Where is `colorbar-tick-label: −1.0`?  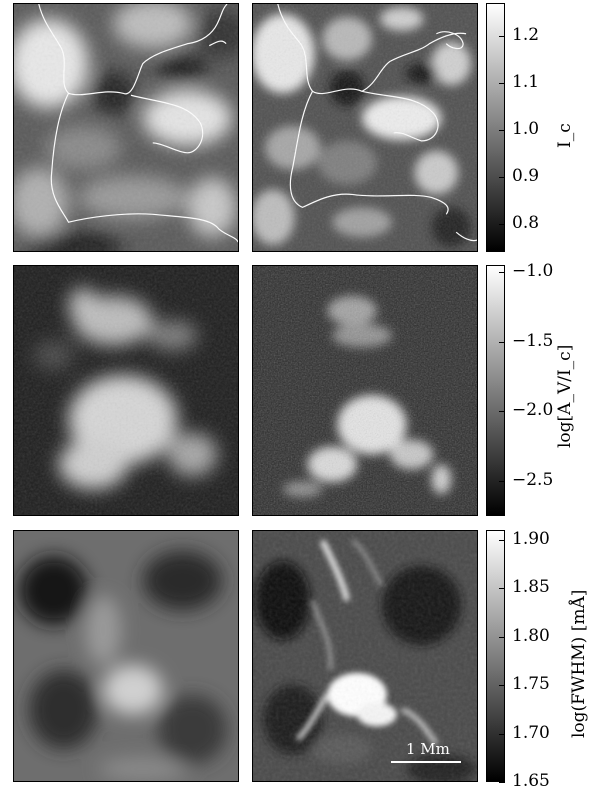 colorbar-tick-label: −1.0 is located at coordinates (533, 271).